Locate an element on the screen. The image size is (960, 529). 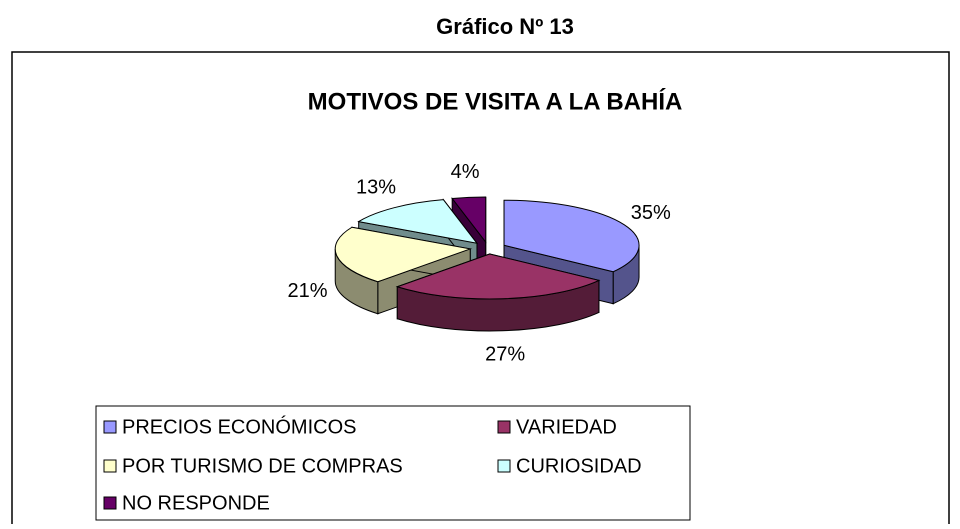
data-label: 21% is located at coordinates (308, 291).